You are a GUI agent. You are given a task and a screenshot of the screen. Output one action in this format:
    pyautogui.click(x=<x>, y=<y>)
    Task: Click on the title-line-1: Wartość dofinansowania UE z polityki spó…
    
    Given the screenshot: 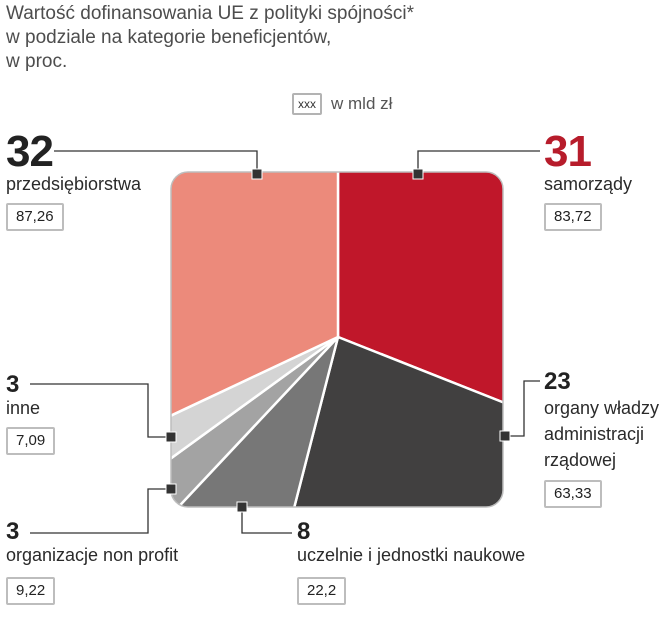 What is the action you would take?
    pyautogui.click(x=210, y=13)
    